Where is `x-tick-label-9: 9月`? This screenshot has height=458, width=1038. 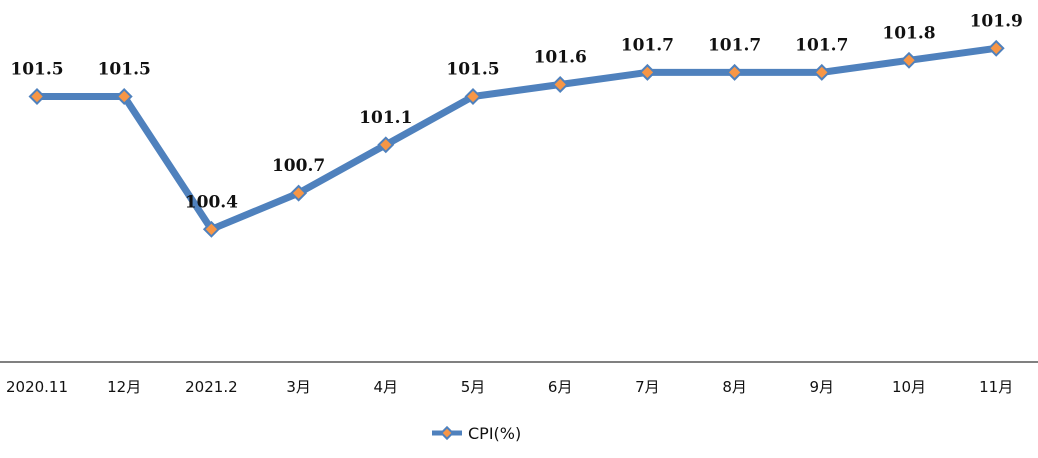
x-tick-label-9: 9月 is located at coordinates (822, 387).